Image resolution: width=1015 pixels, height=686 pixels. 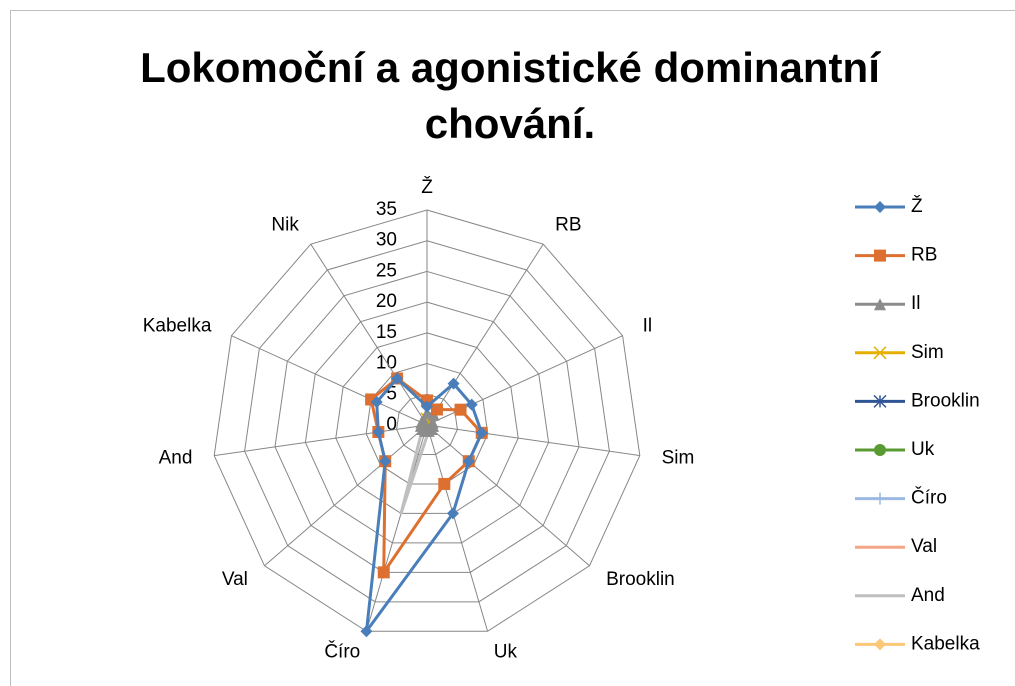 I want to click on category-label: RB, so click(x=568, y=225).